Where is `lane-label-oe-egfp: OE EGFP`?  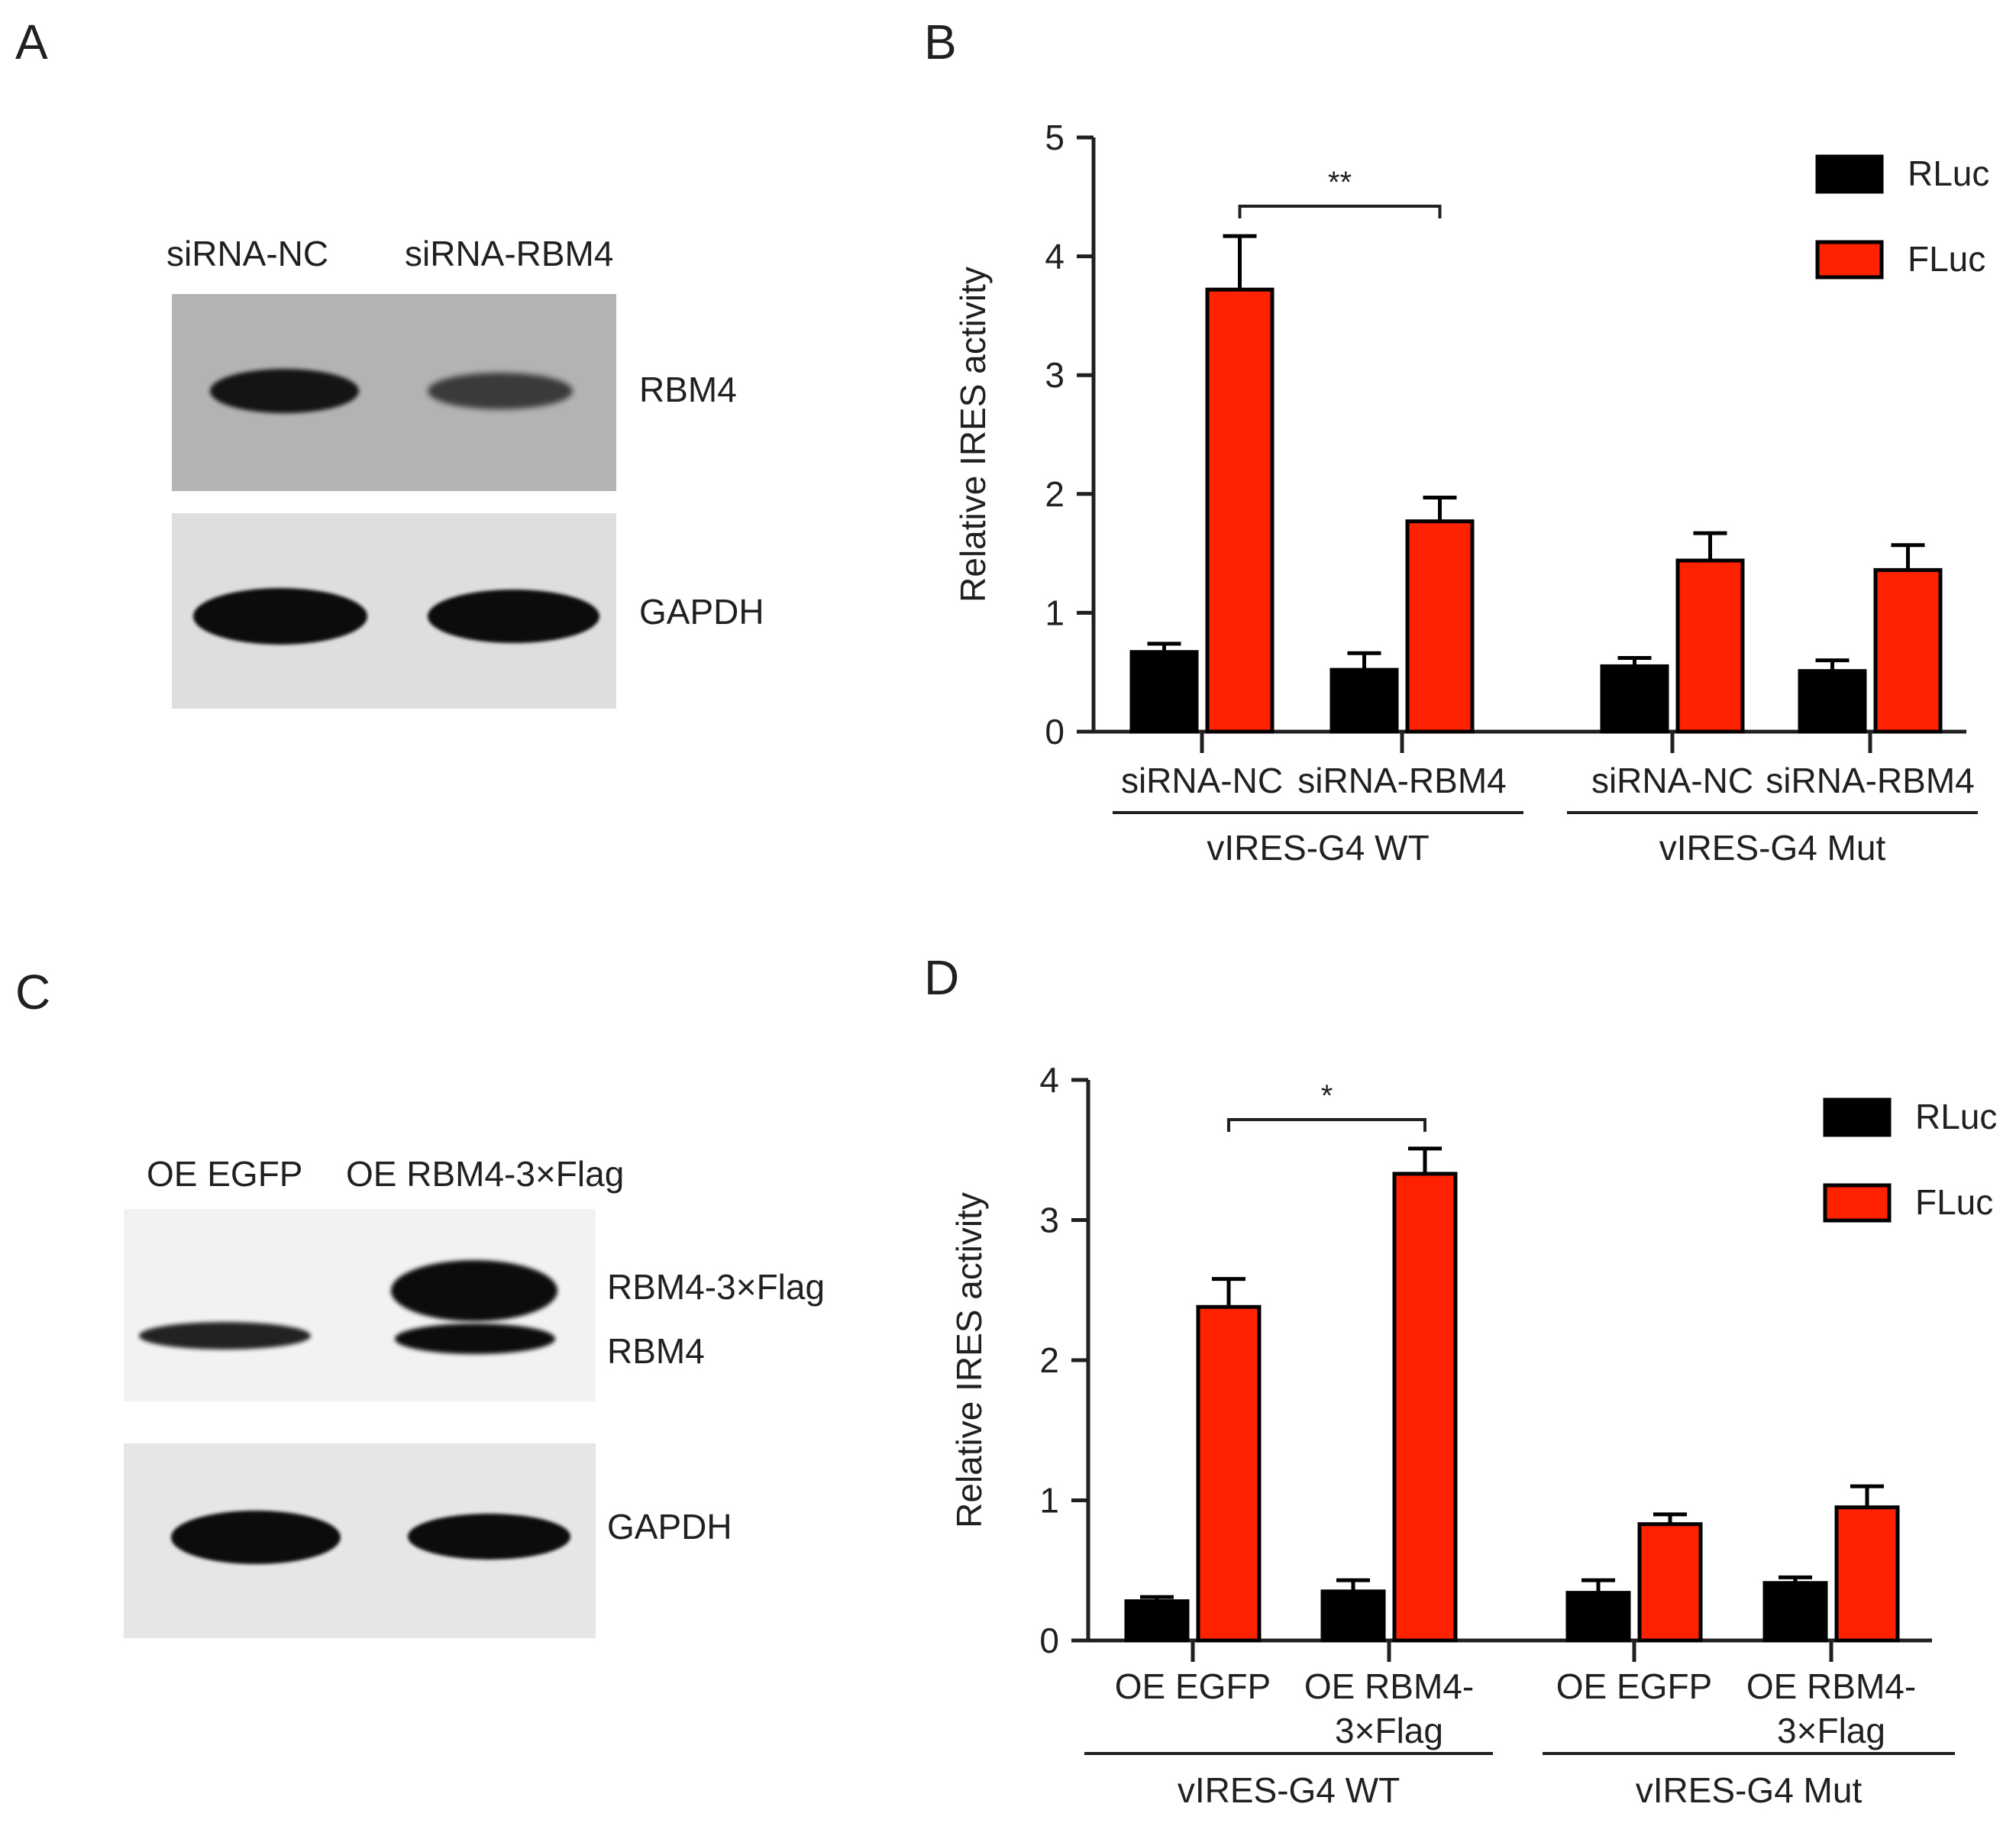
lane-label-oe-egfp: OE EGFP is located at coordinates (225, 1174).